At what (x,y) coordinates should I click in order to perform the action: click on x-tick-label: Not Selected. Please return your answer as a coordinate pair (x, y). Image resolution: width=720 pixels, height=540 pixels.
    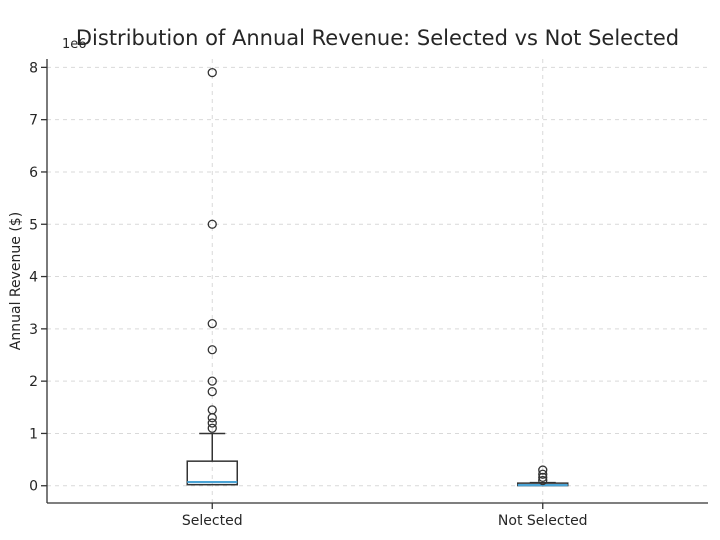
    Looking at the image, I should click on (543, 521).